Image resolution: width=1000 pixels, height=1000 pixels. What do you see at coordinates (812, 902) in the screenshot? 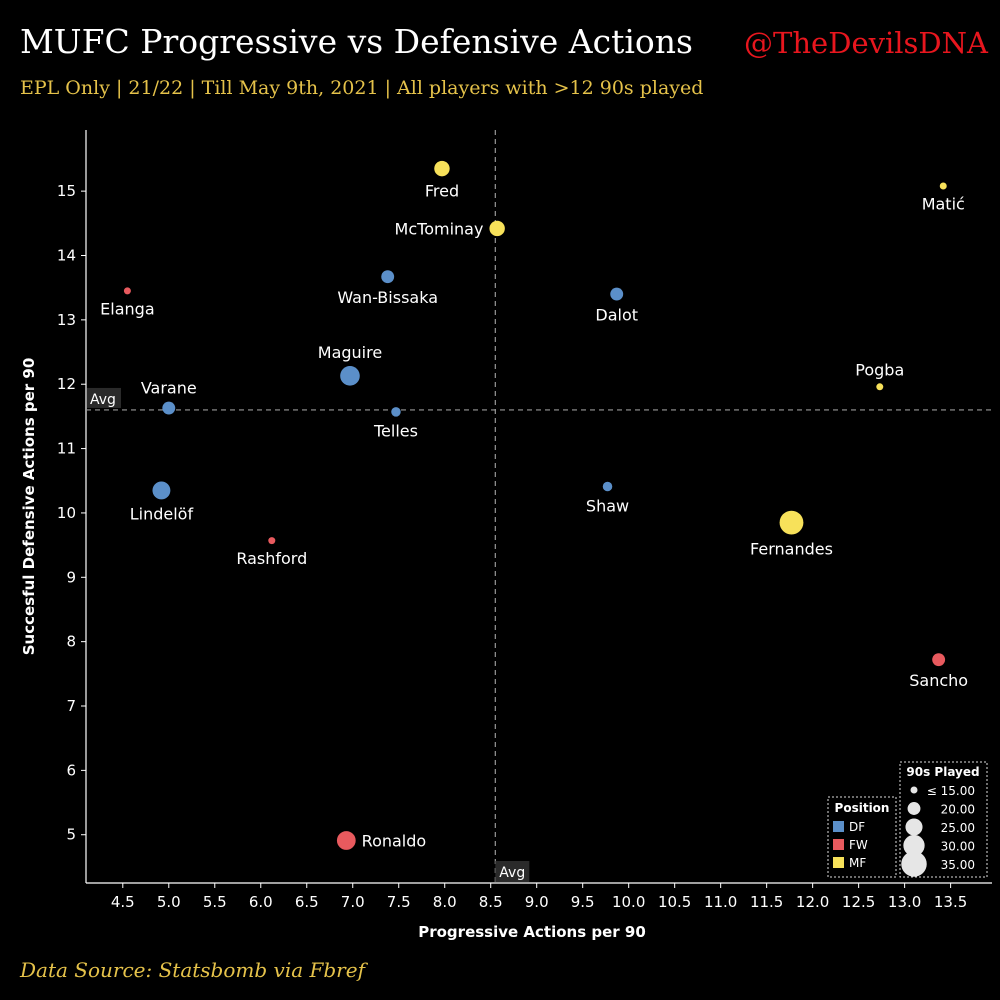
I see `x-tick-label: 12.0` at bounding box center [812, 902].